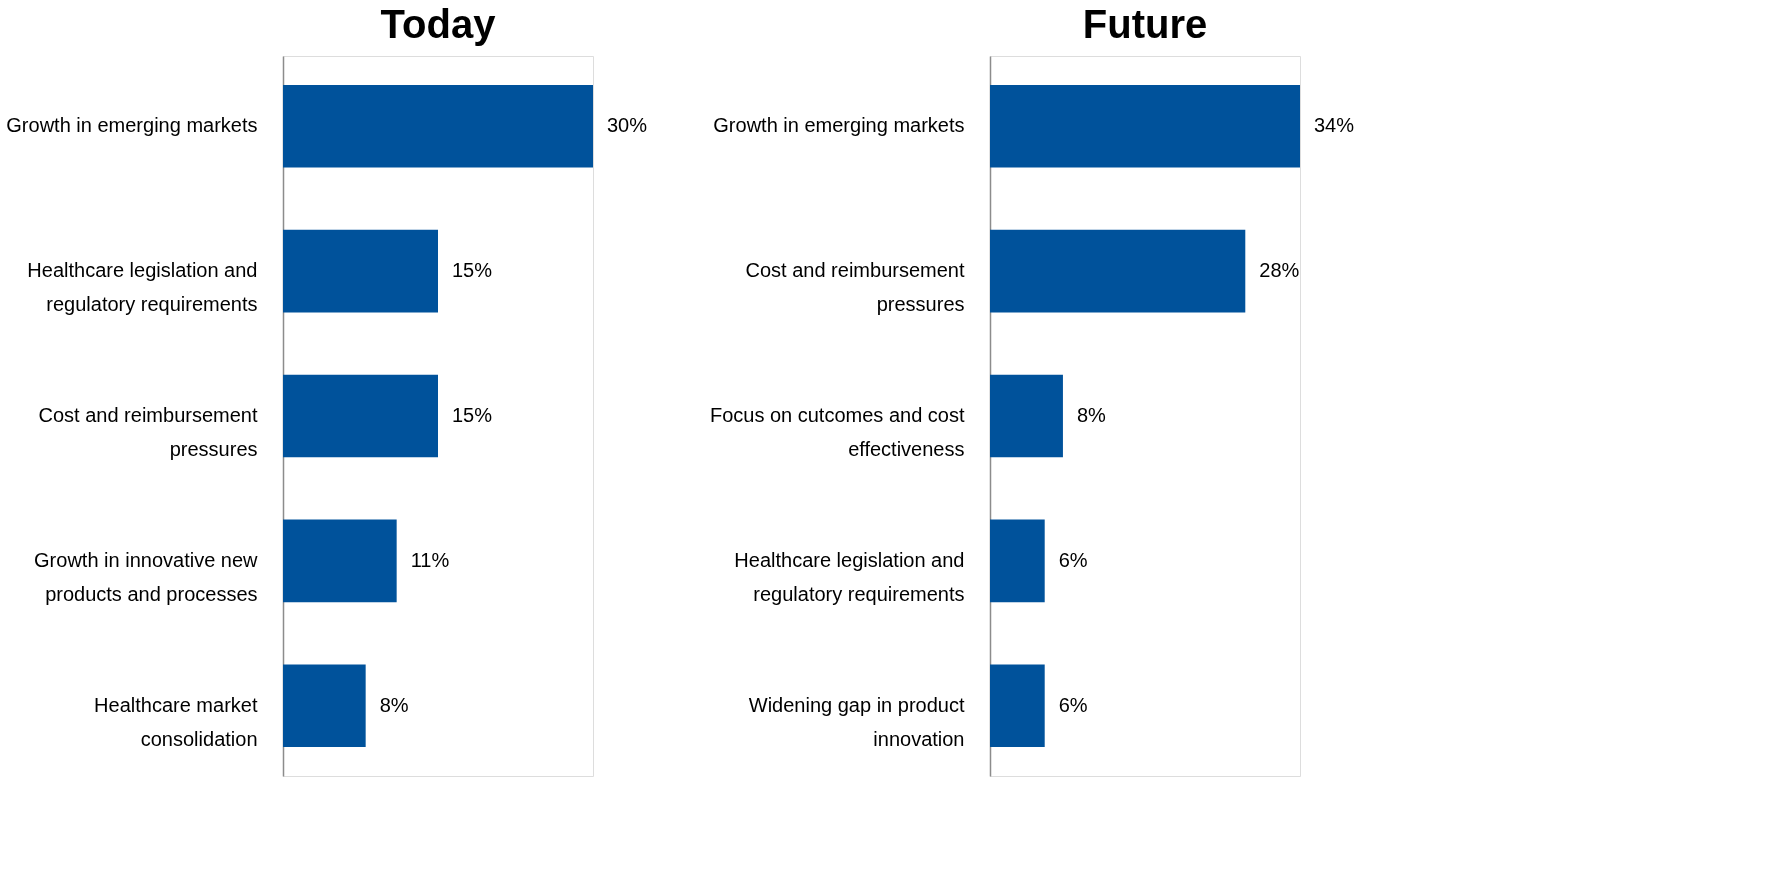 The image size is (1791, 887). What do you see at coordinates (1334, 125) in the screenshot?
I see `data-label: 34%` at bounding box center [1334, 125].